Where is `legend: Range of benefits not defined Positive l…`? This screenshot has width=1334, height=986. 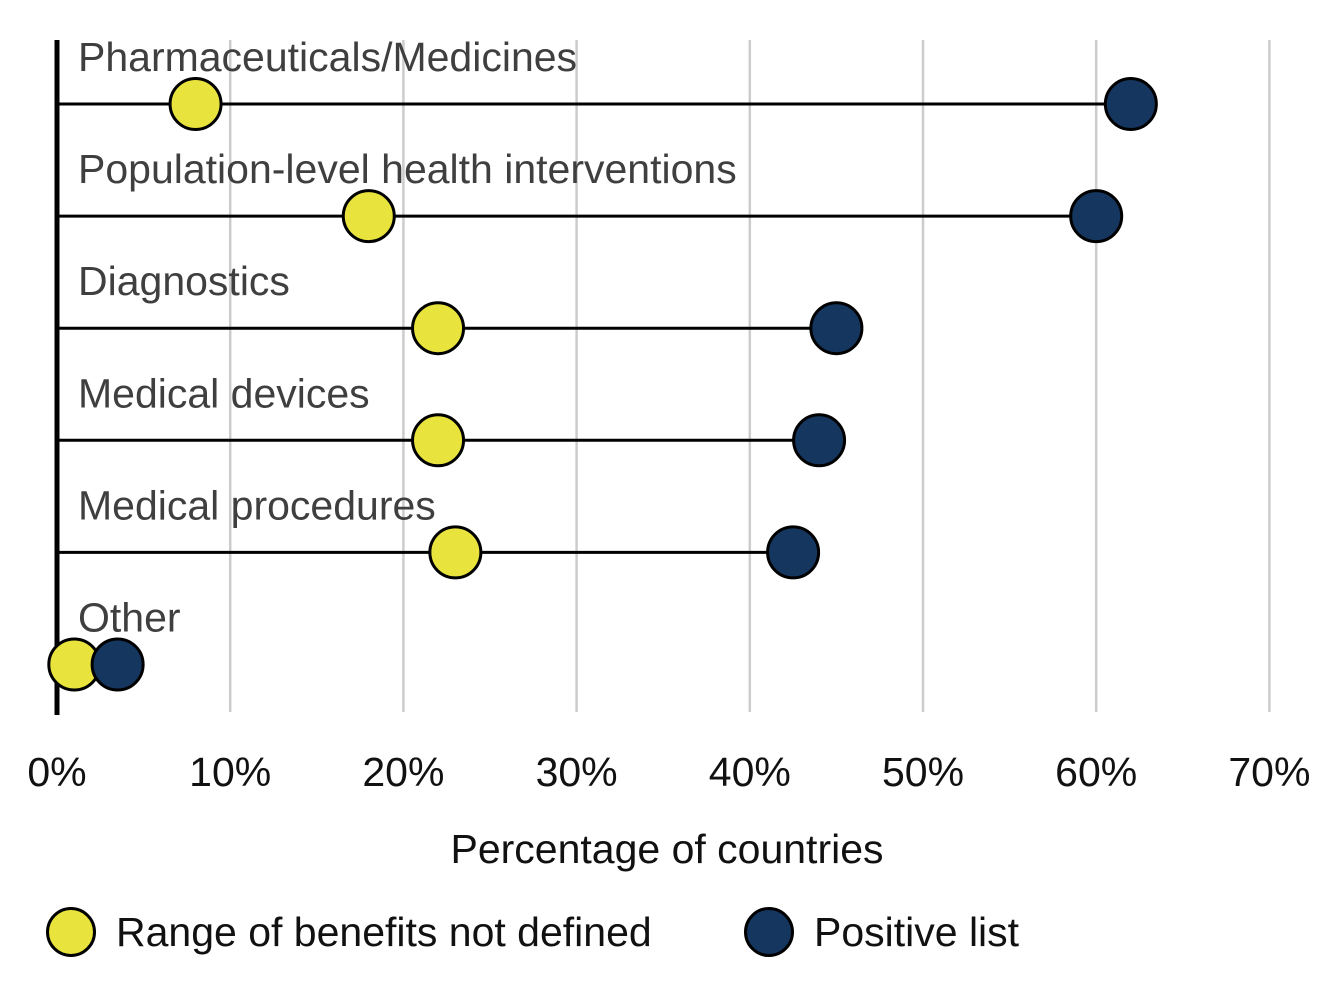
legend: Range of benefits not defined Positive l… is located at coordinates (667, 932).